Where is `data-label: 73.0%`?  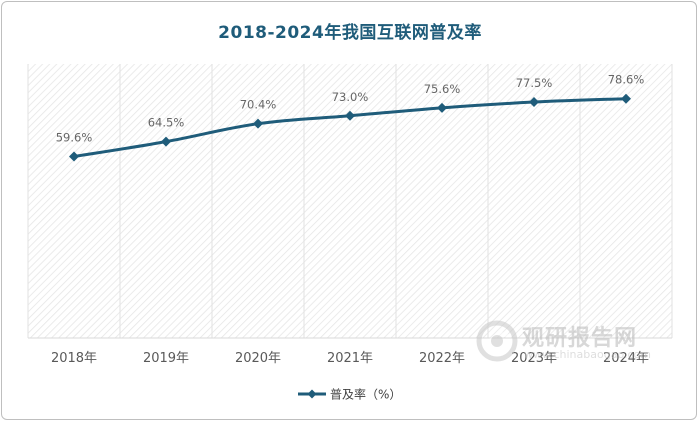
data-label: 73.0% is located at coordinates (350, 97).